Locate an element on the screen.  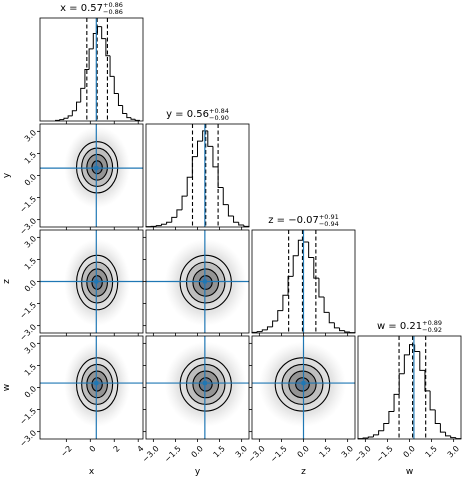
title-lower: −0.92 is located at coordinates (432, 330).